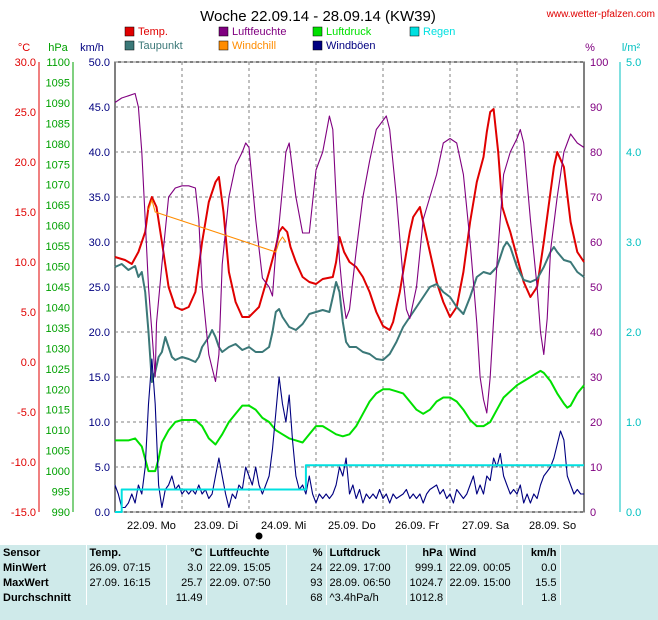 This screenshot has height=620, width=658. I want to click on humidity-tick-label: 100, so click(599, 63).